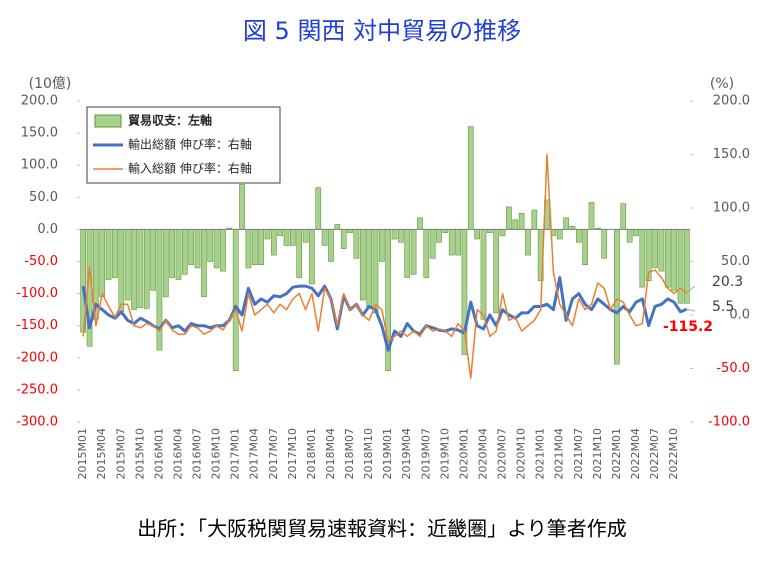  I want to click on y-tick-label: 50.0, so click(43, 197).